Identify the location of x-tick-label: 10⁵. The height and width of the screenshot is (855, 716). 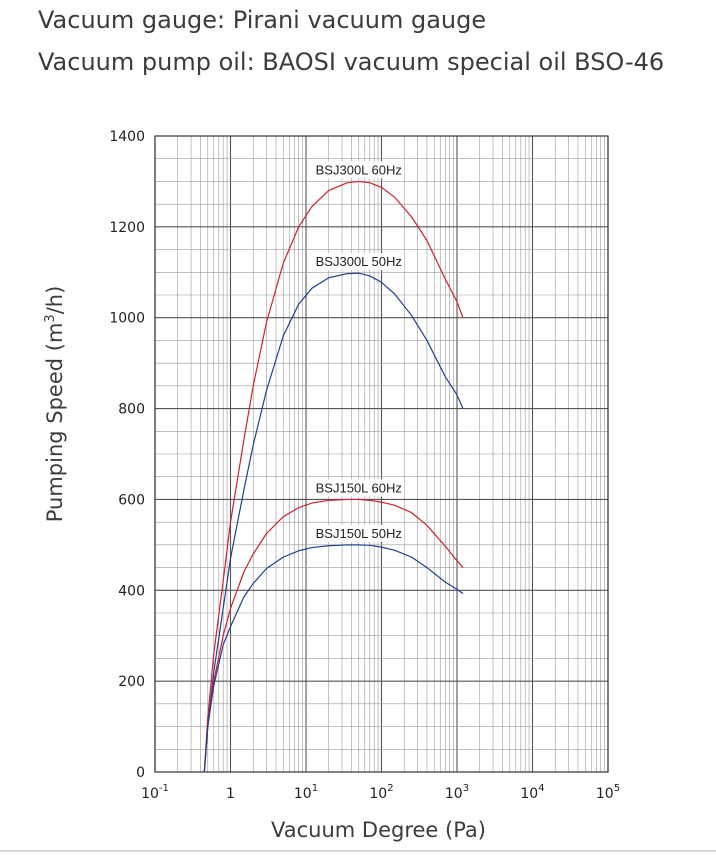
(608, 792).